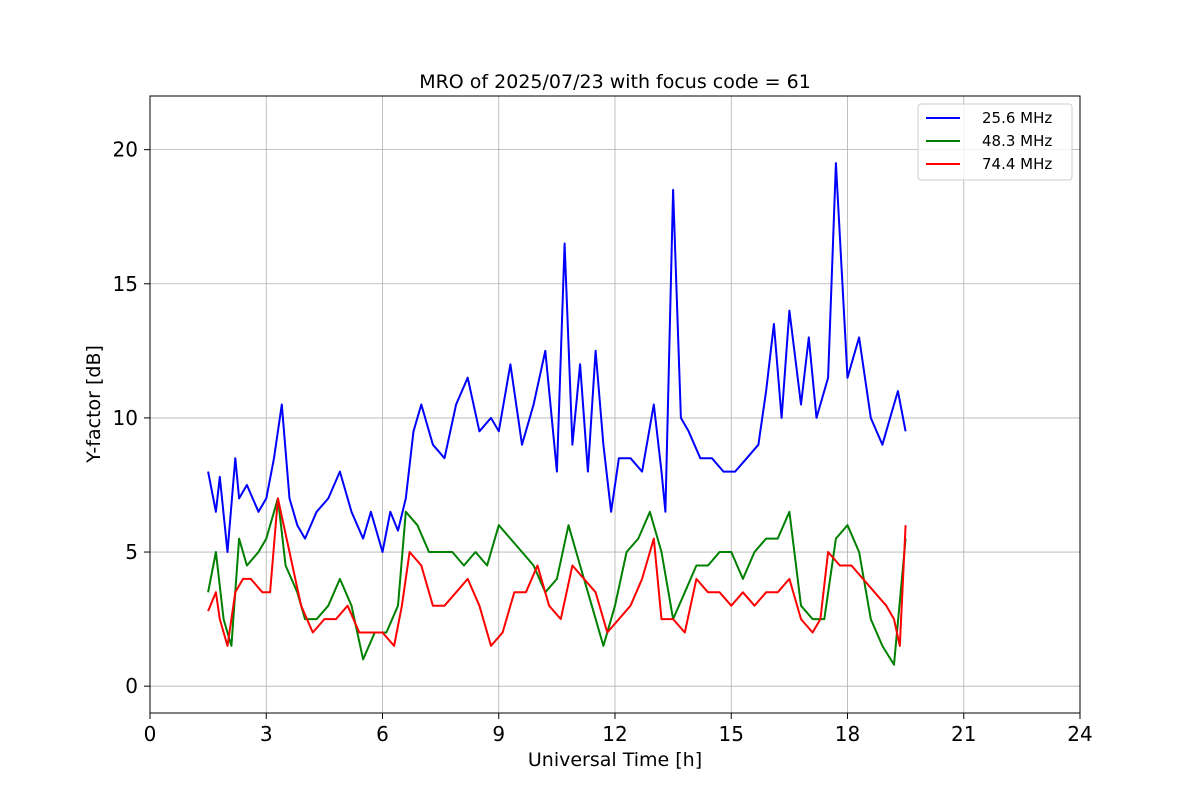 The image size is (1200, 804). I want to click on legend-label-74-4: 74.4 MHz, so click(1017, 164).